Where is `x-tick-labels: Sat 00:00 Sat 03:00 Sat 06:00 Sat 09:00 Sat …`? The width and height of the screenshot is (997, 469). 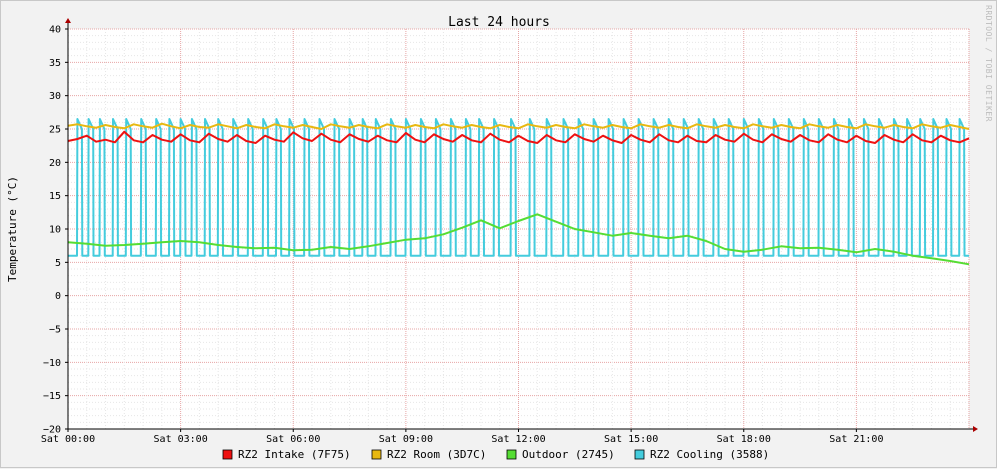
x-tick-labels: Sat 00:00 Sat 03:00 Sat 06:00 Sat 09:00 Sat … is located at coordinates (462, 437).